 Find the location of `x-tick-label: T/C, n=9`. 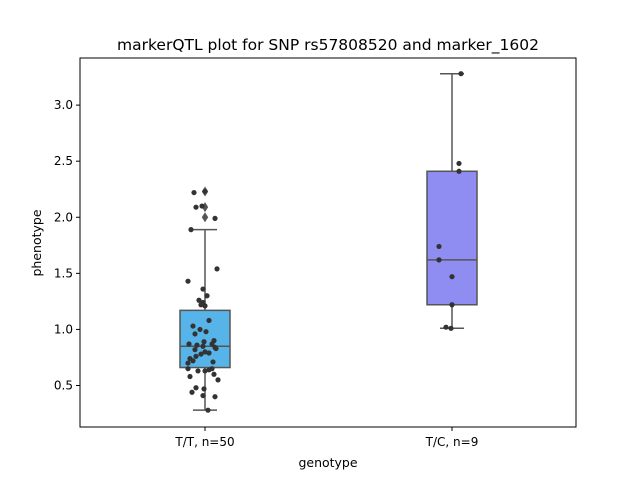

x-tick-label: T/C, n=9 is located at coordinates (452, 442).